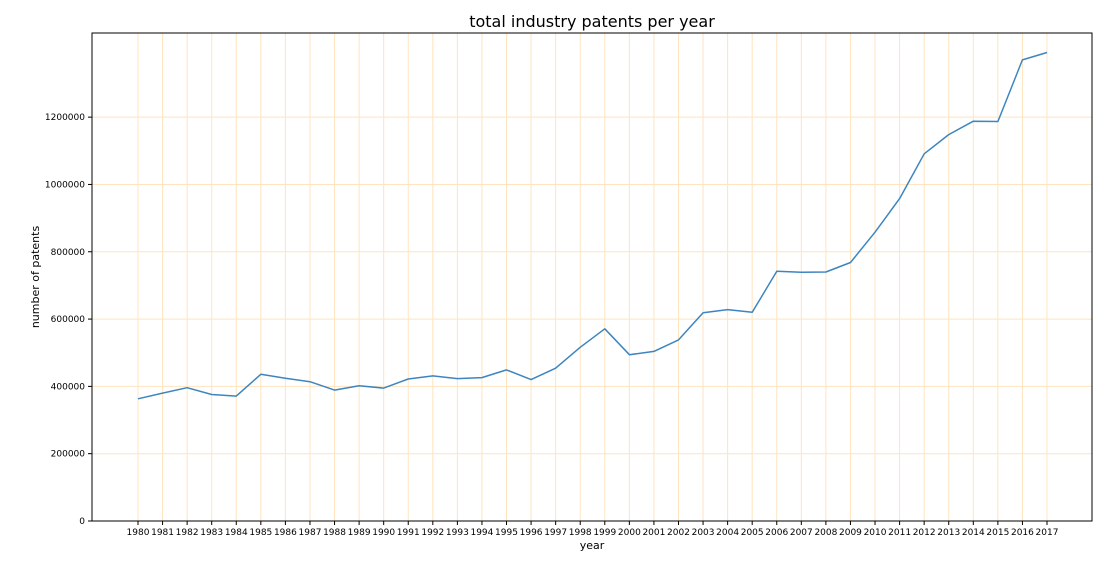  I want to click on x-tick-label: 2017, so click(1047, 533).